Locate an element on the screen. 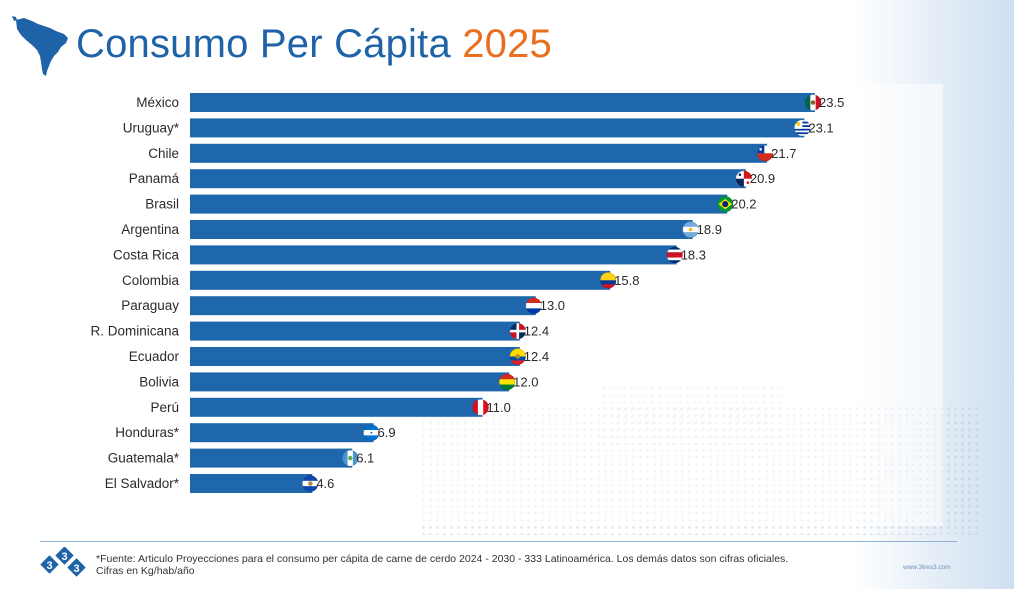 Image resolution: width=1014 pixels, height=589 pixels. category-label: Costa Rica is located at coordinates (146, 254).